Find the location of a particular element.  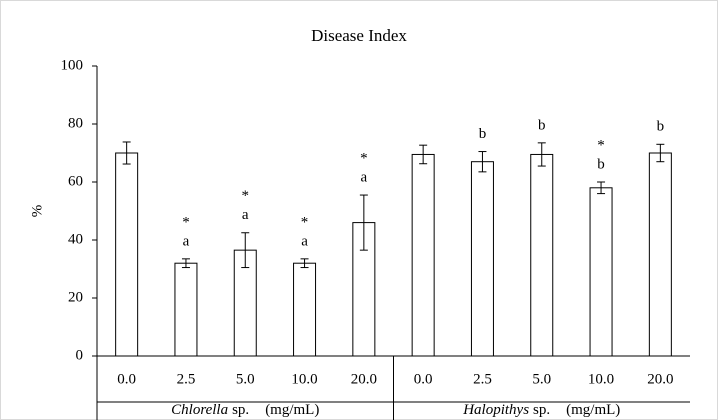

y-tick-label: 20 is located at coordinates (75, 297).